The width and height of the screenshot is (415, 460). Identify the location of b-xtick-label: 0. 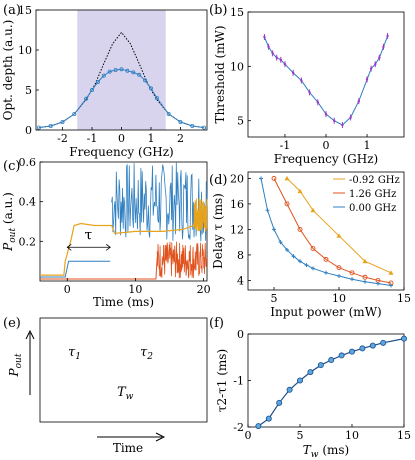
(326, 145).